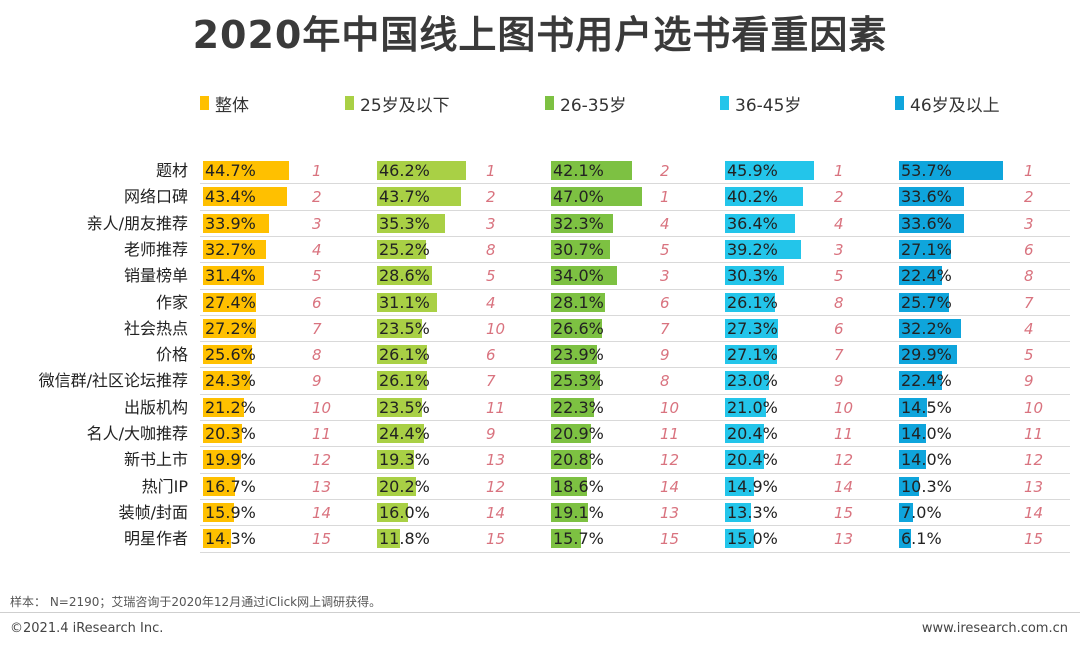  Describe the element at coordinates (404, 433) in the screenshot. I see `value-label: 24.4%` at that location.